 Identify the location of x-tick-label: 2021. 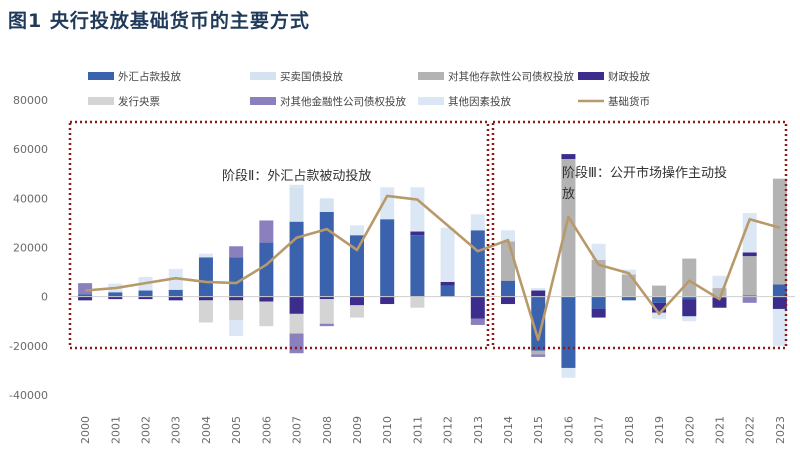
(719, 430).